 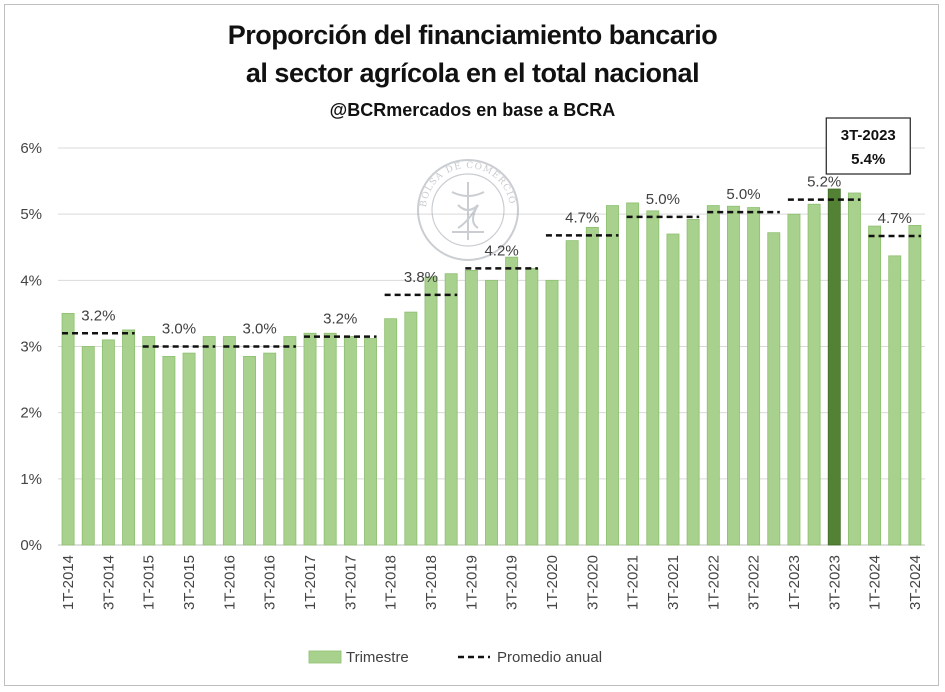 I want to click on x-tick-label: 3T-2021, so click(x=673, y=582).